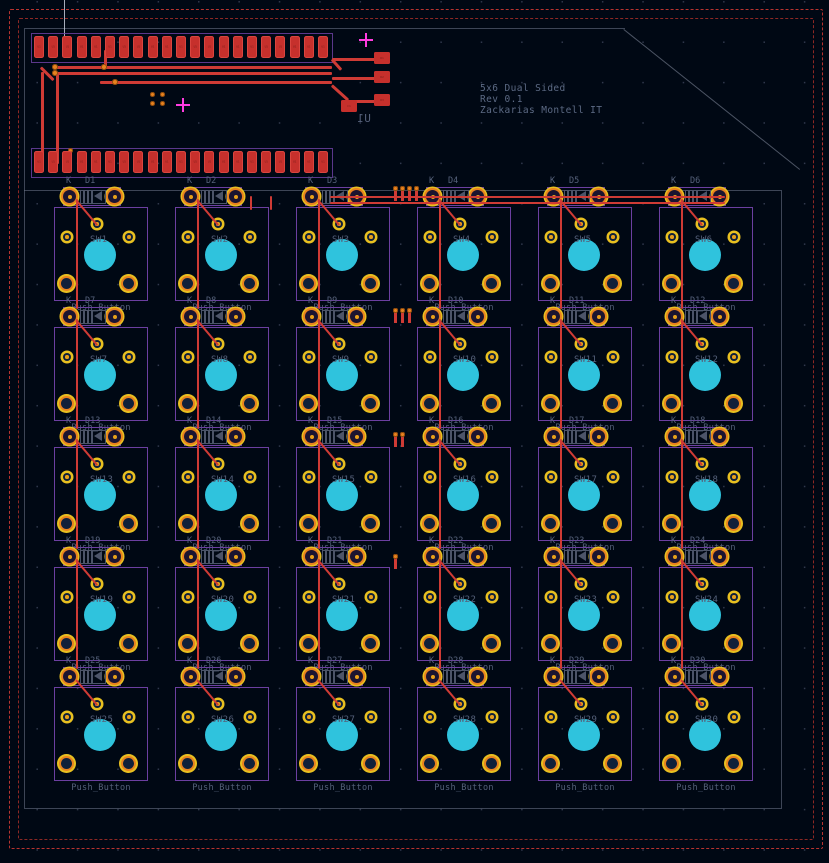 The width and height of the screenshot is (829, 863). Describe the element at coordinates (706, 740) in the screenshot. I see `switch-footprint: SW30 Push_Button` at that location.